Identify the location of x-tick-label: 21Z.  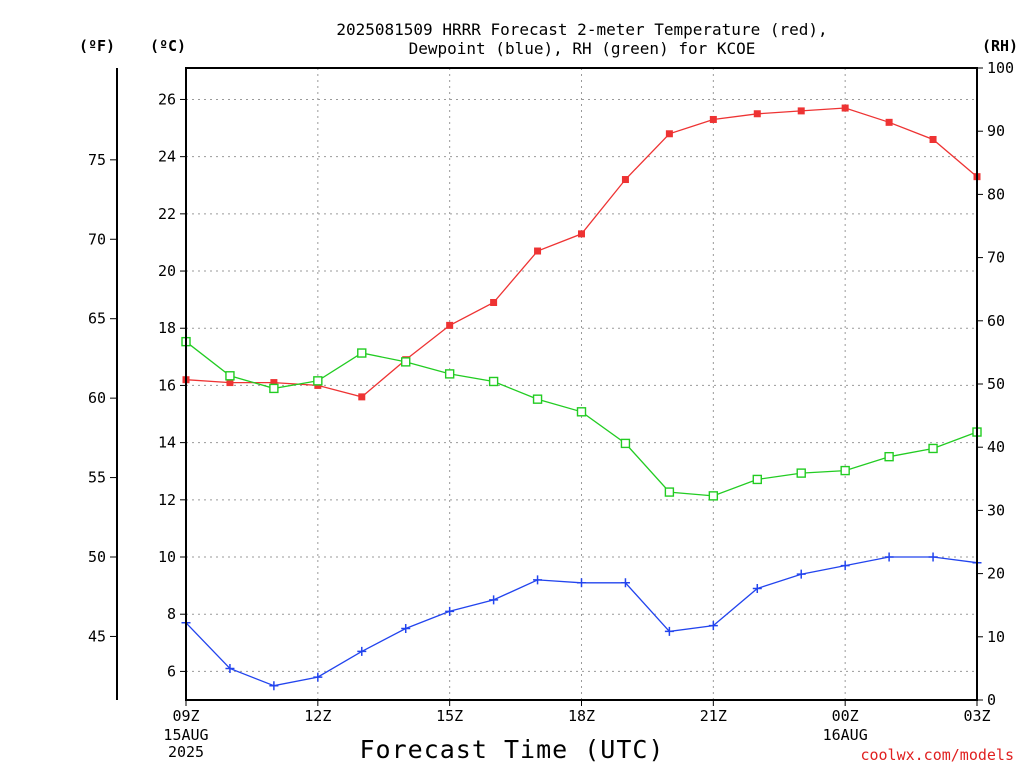
(713, 716).